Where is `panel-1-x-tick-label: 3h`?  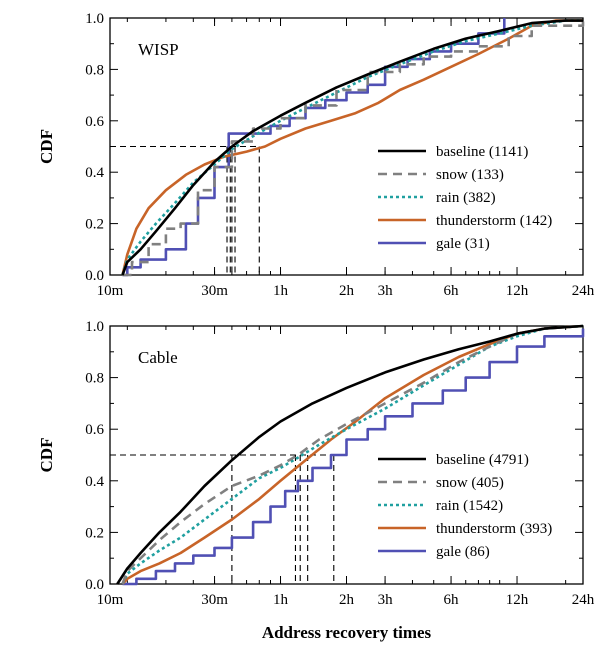
panel-1-x-tick-label: 3h is located at coordinates (386, 291).